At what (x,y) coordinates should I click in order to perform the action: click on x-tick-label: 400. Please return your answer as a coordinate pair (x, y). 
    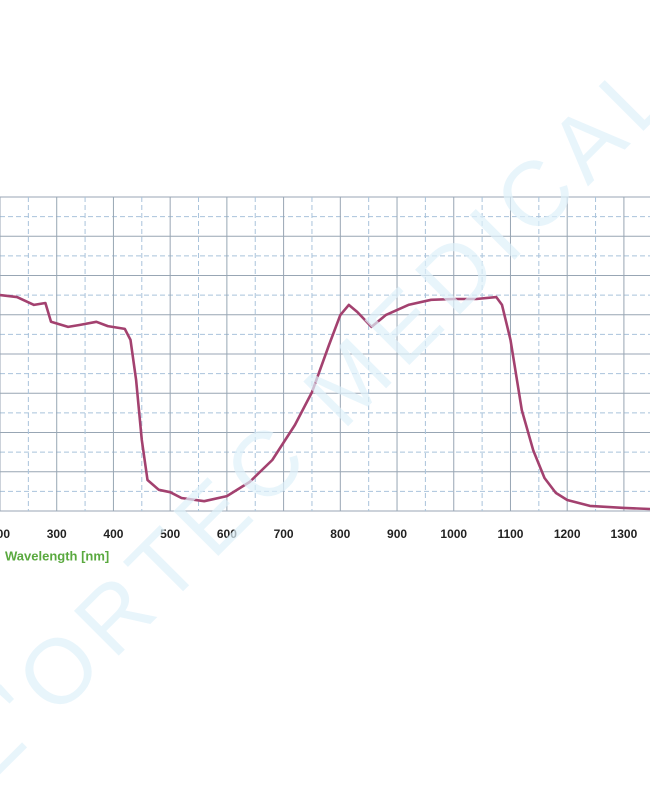
    Looking at the image, I should click on (113, 534).